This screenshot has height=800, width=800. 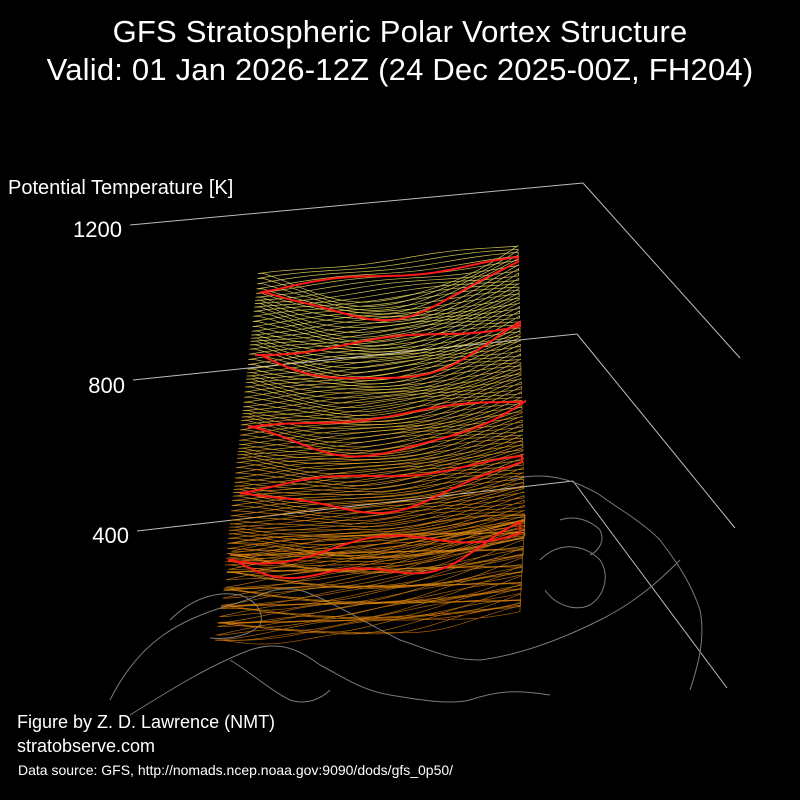 What do you see at coordinates (400, 31) in the screenshot?
I see `chart-title-line1: GFS Stratospheric Polar Vortex Structure` at bounding box center [400, 31].